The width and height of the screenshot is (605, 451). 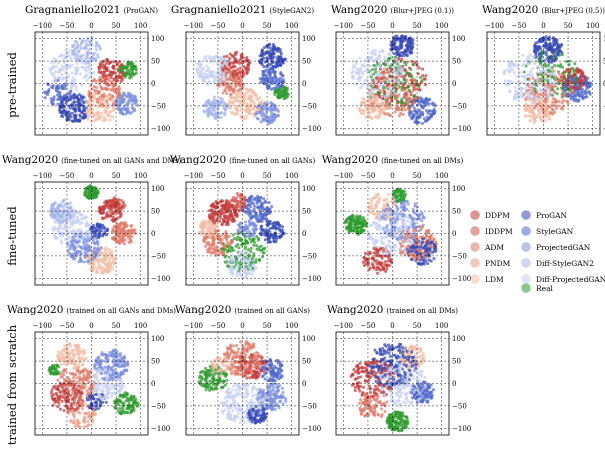 What do you see at coordinates (219, 10) in the screenshot?
I see `panel-title-main: Gragnaniello2021` at bounding box center [219, 10].